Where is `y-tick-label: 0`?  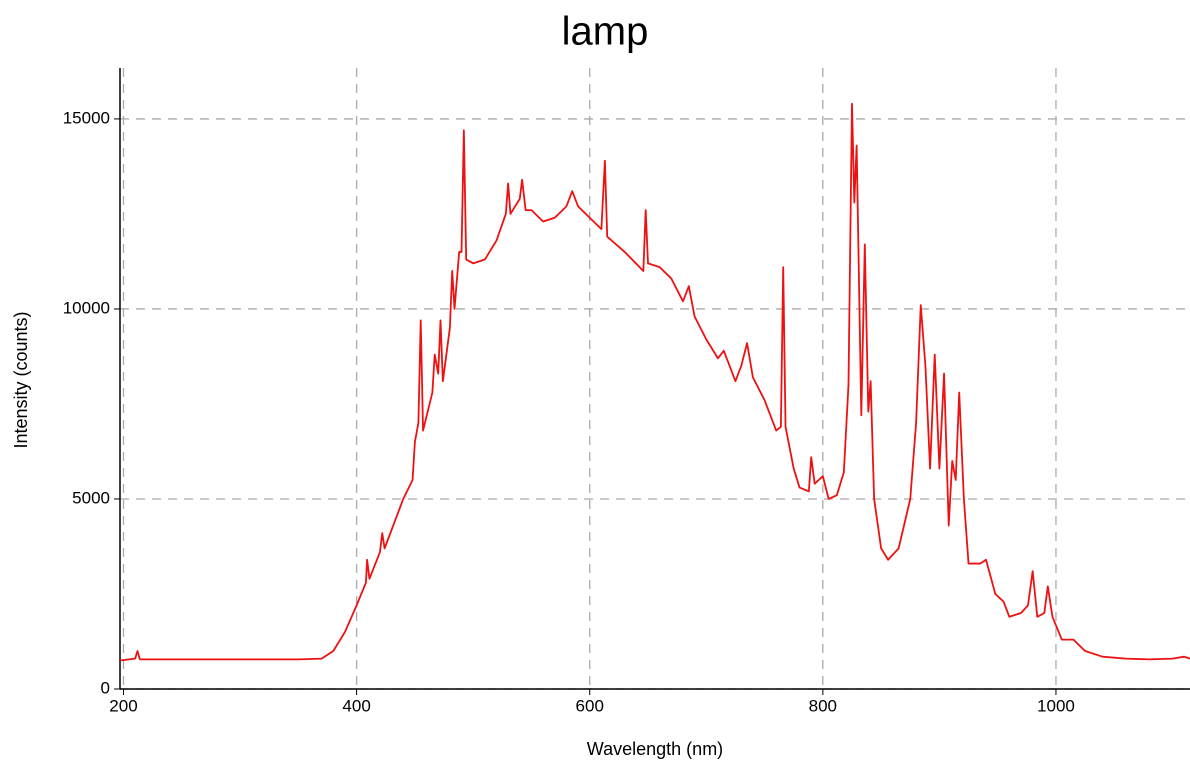
y-tick-label: 0 is located at coordinates (105, 687).